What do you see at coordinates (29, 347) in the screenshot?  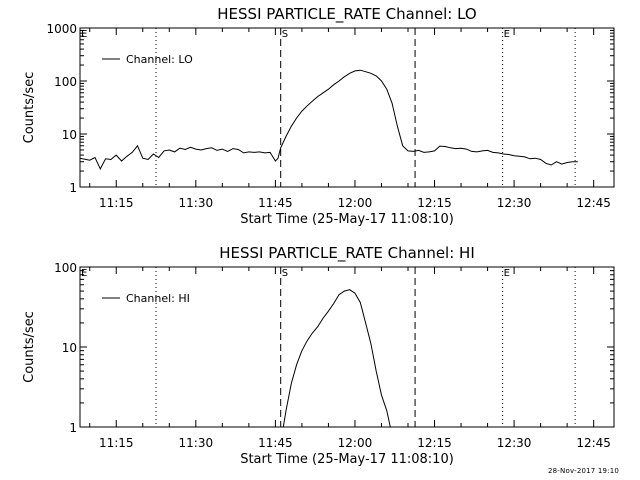 I see `panel-2-y-axis-label: Counts/sec` at bounding box center [29, 347].